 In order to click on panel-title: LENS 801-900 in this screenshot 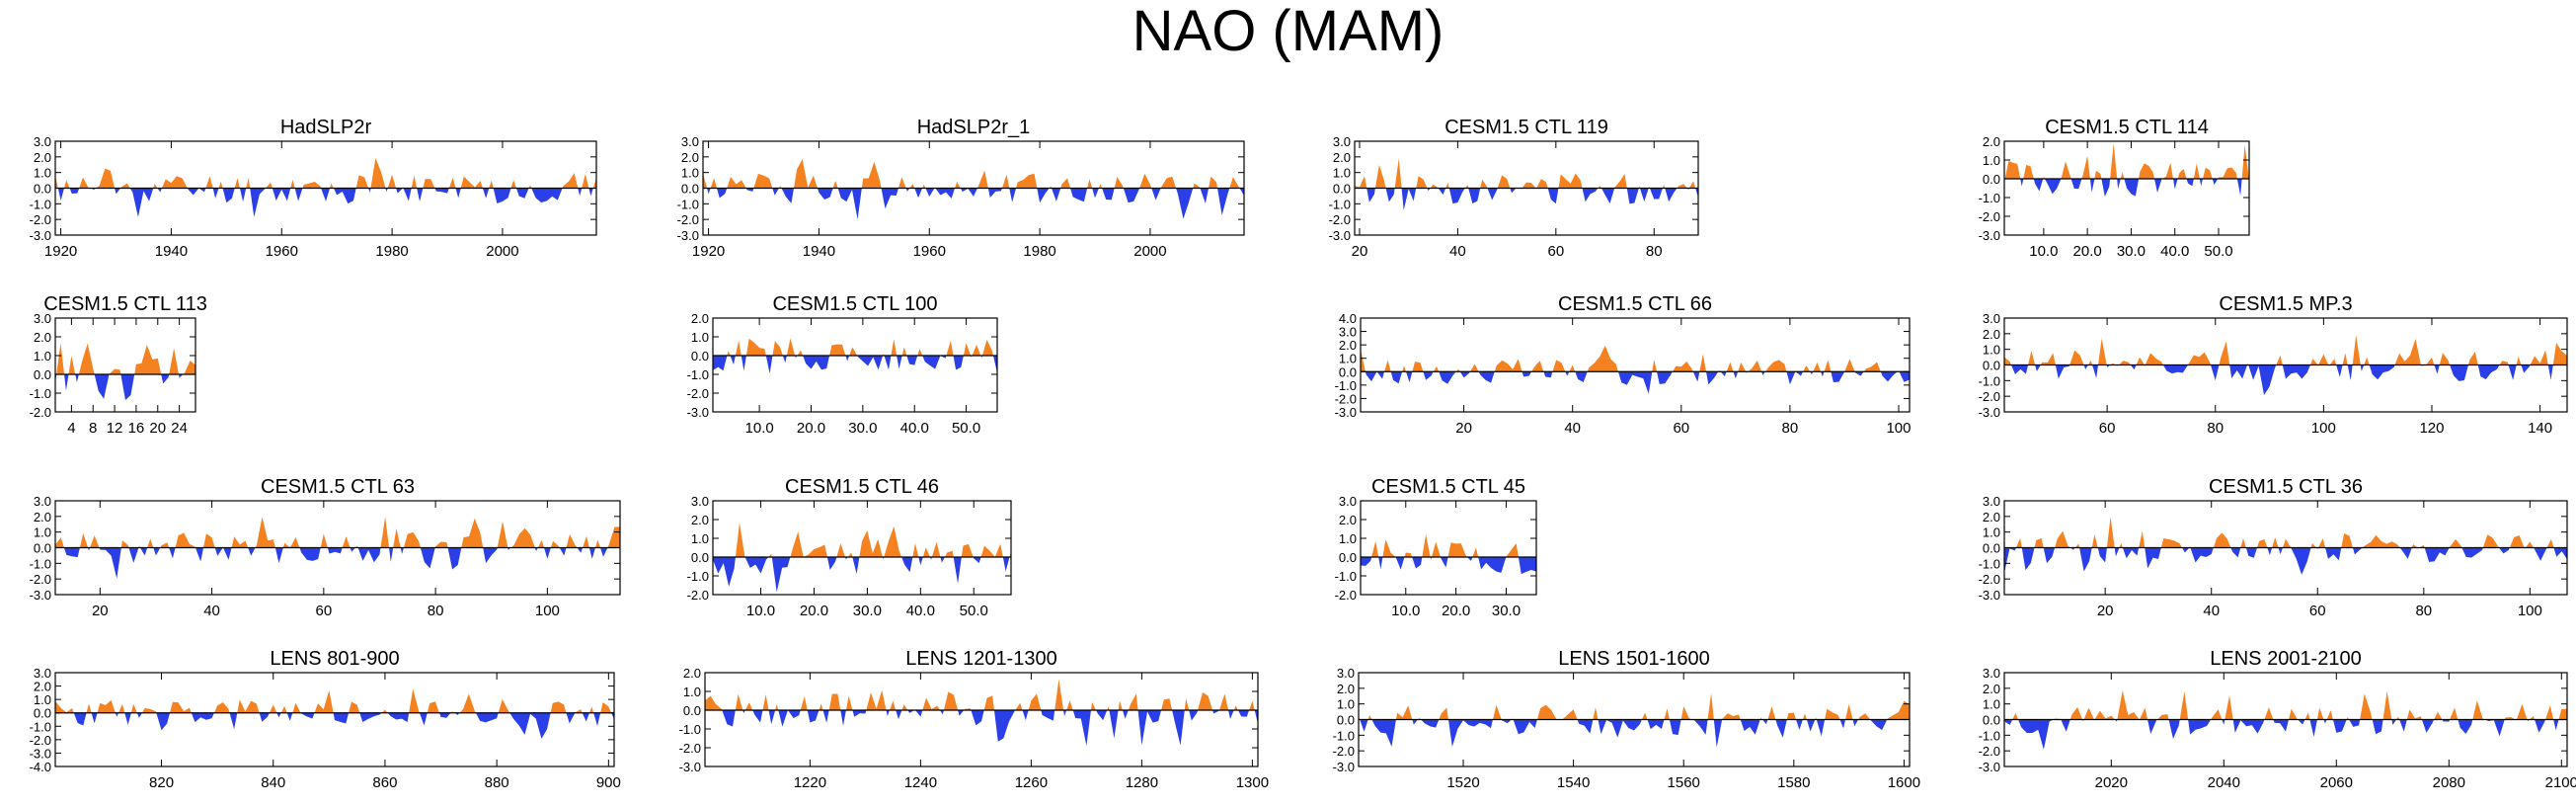, I will do `click(334, 659)`.